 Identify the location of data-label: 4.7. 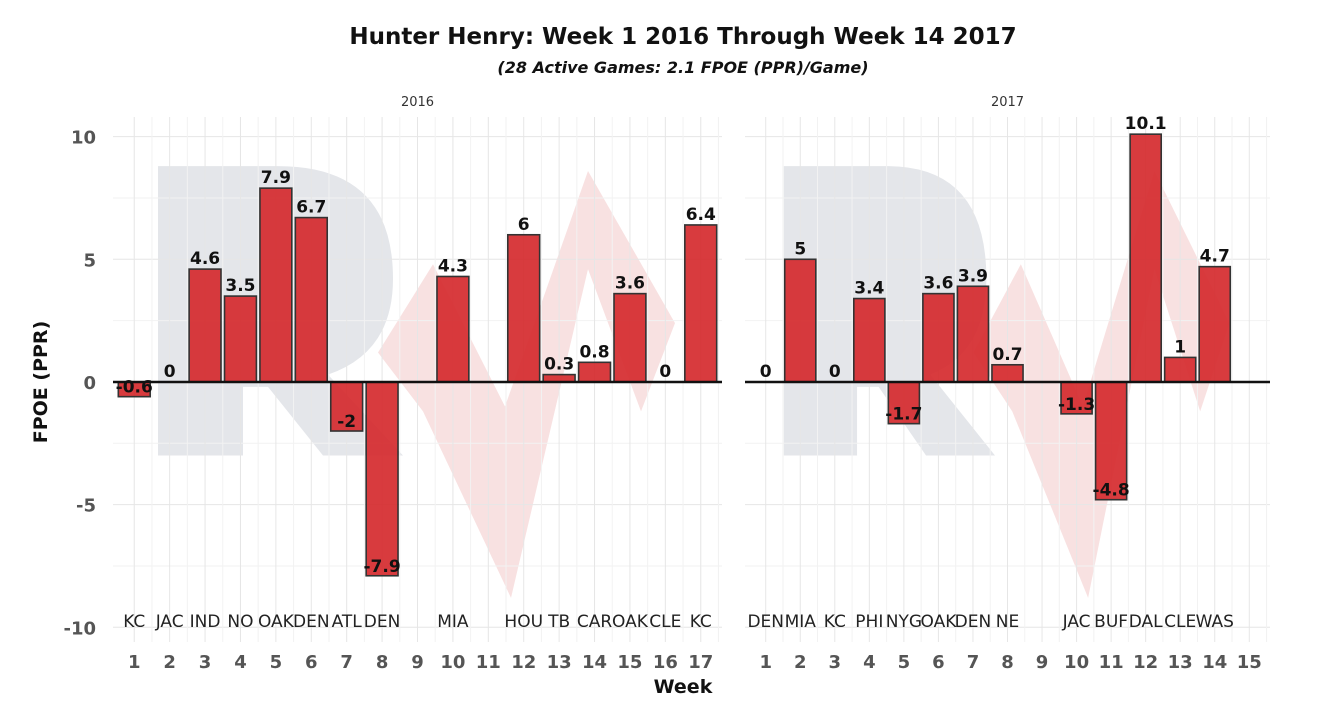
(1215, 257).